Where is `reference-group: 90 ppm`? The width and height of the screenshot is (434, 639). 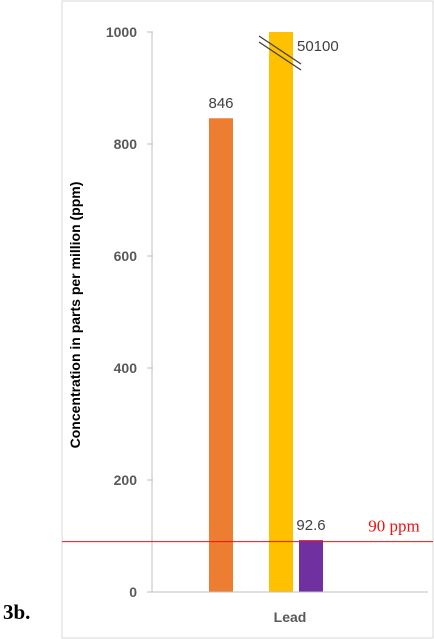
reference-group: 90 ppm is located at coordinates (247, 530).